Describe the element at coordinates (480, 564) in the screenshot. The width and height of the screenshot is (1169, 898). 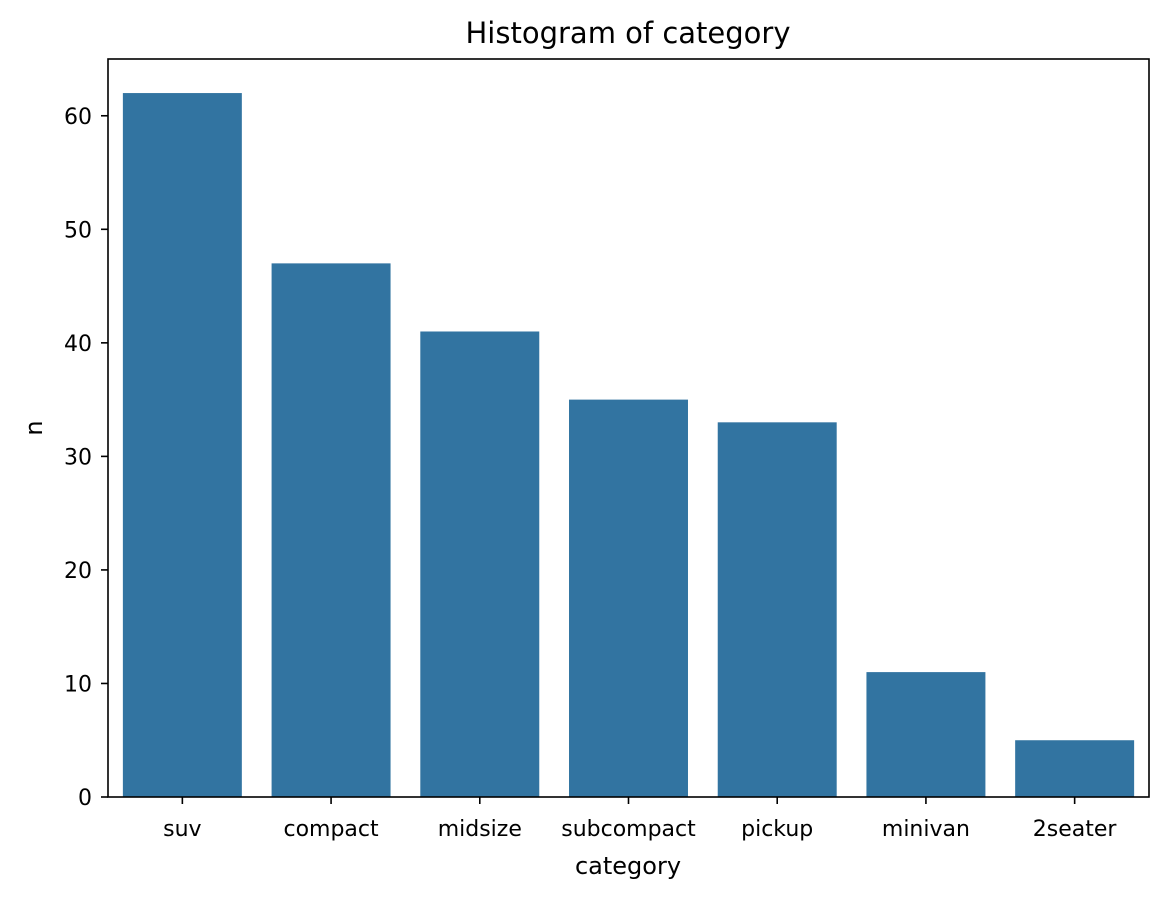
I see `bar-midsize` at that location.